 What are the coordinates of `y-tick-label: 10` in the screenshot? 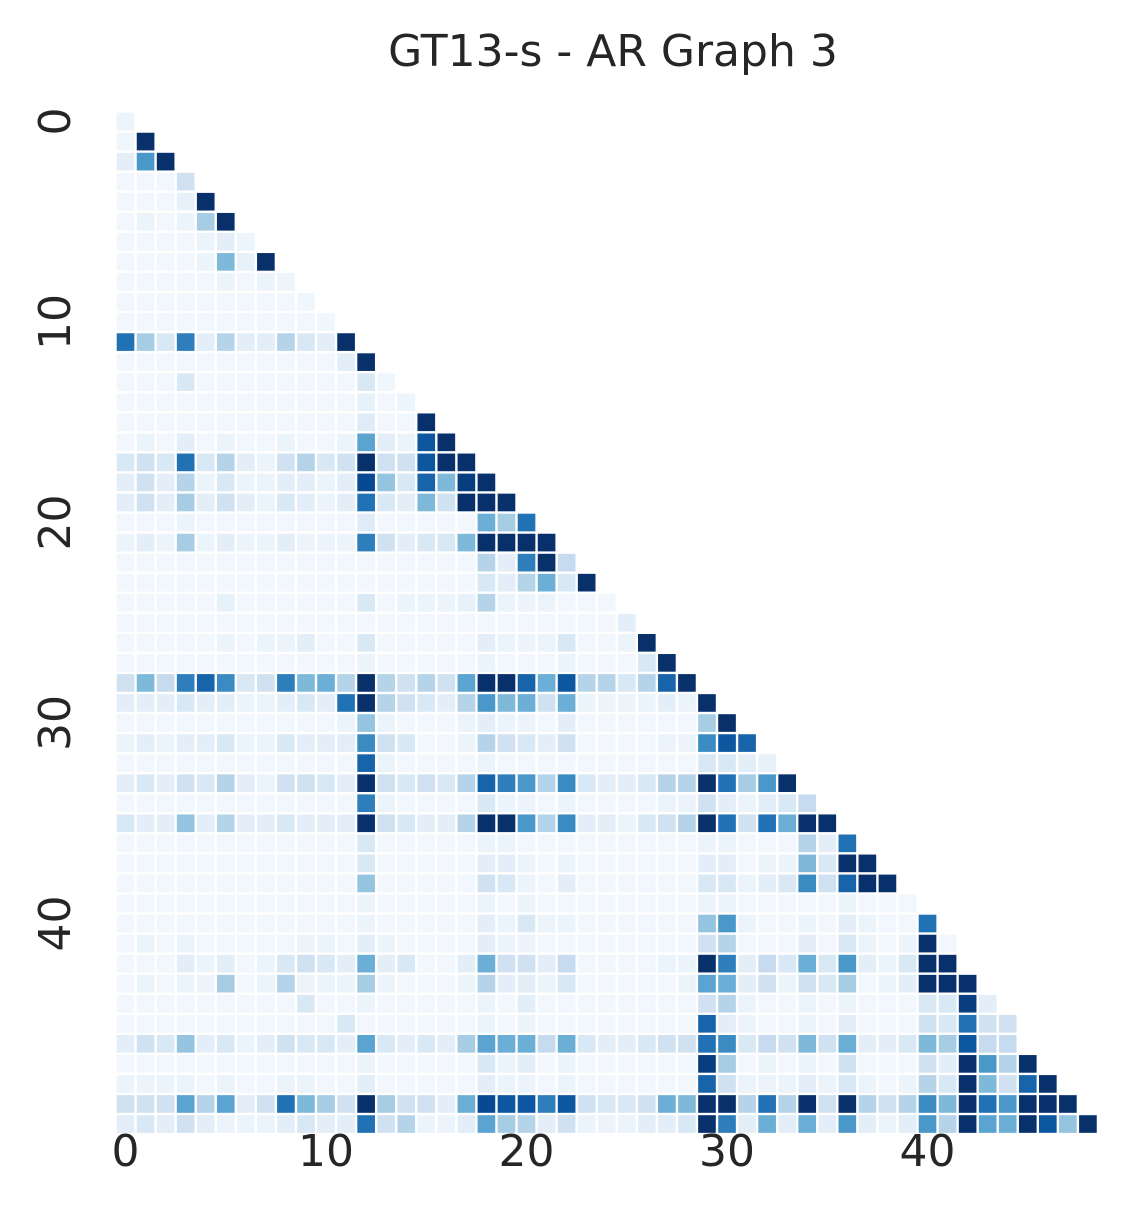 It's located at (55, 322).